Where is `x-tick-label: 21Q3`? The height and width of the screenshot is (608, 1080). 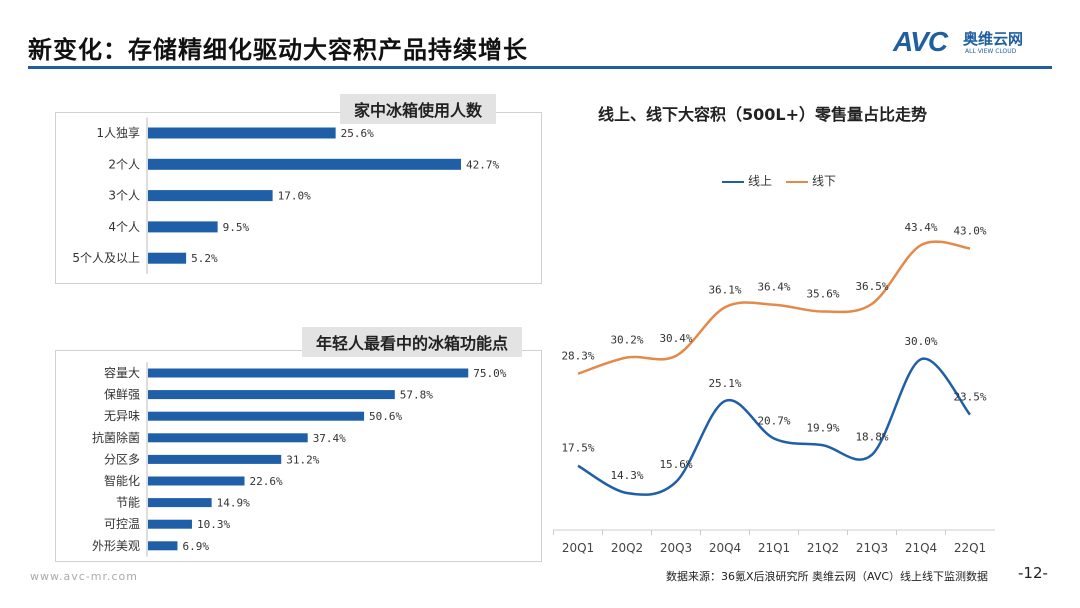
x-tick-label: 21Q3 is located at coordinates (872, 548).